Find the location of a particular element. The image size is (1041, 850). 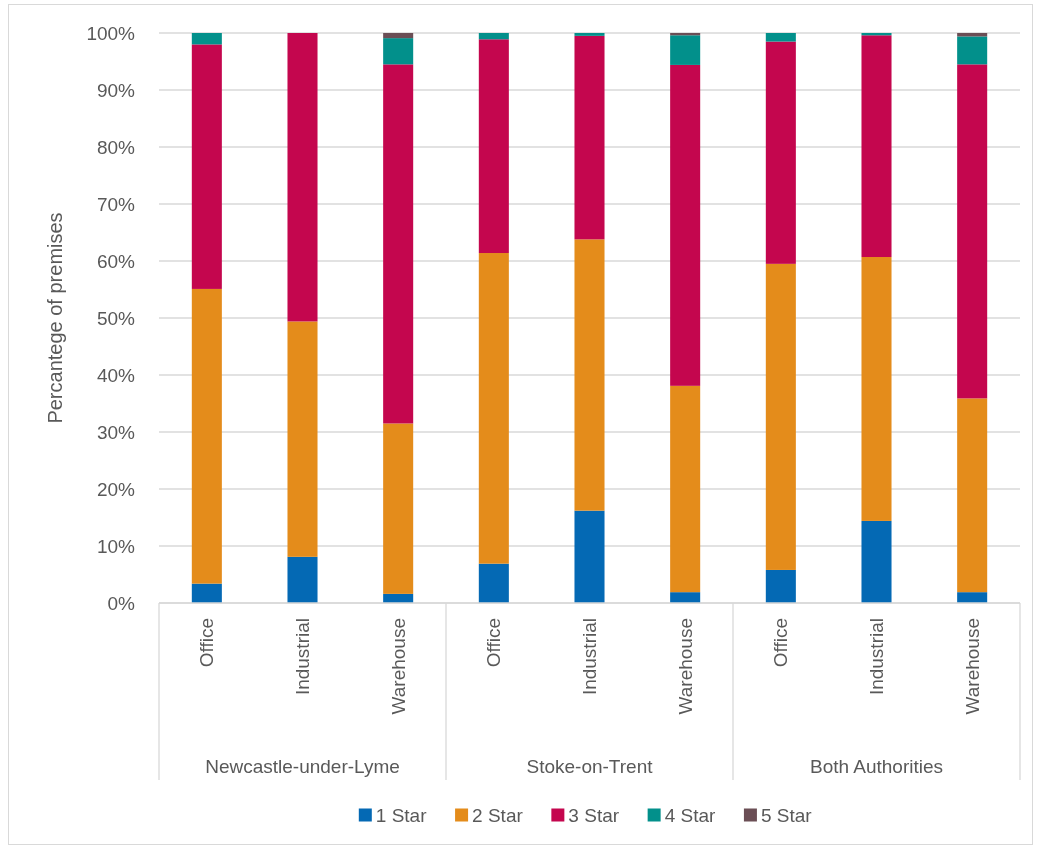

y-tick-label: 90% is located at coordinates (116, 90).